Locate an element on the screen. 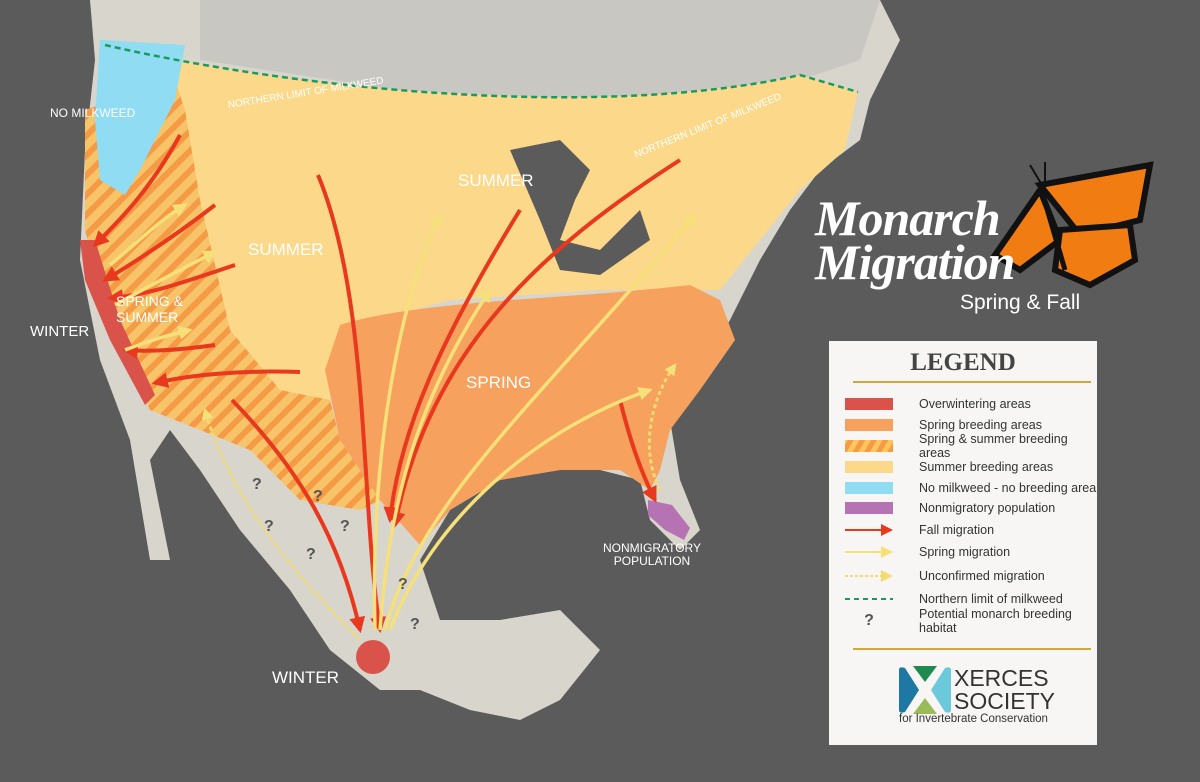 This screenshot has height=782, width=1200. label-nonmigratory: NONMIGRATORY POPULATION is located at coordinates (652, 555).